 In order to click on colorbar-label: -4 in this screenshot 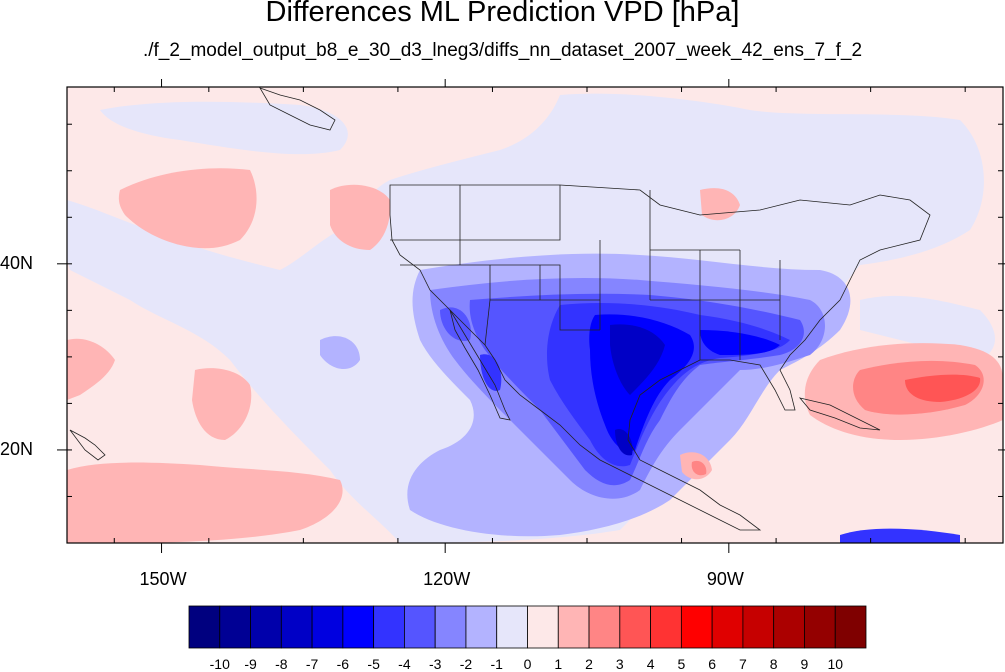, I will do `click(404, 664)`.